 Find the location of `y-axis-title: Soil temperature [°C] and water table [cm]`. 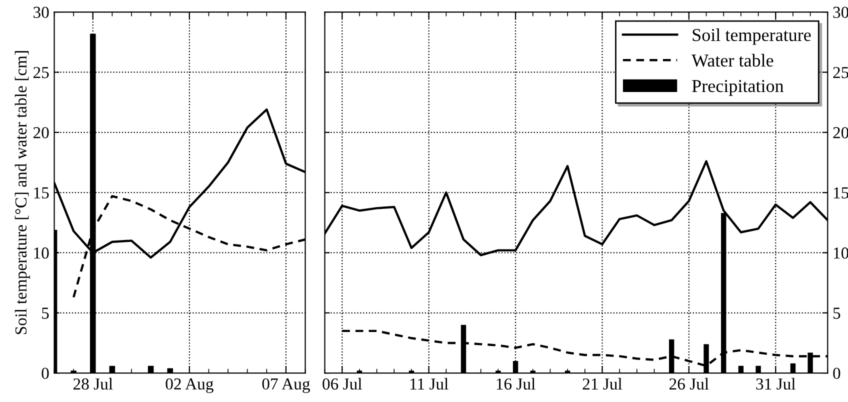

y-axis-title: Soil temperature [°C] and water table [cm] is located at coordinates (22, 192).